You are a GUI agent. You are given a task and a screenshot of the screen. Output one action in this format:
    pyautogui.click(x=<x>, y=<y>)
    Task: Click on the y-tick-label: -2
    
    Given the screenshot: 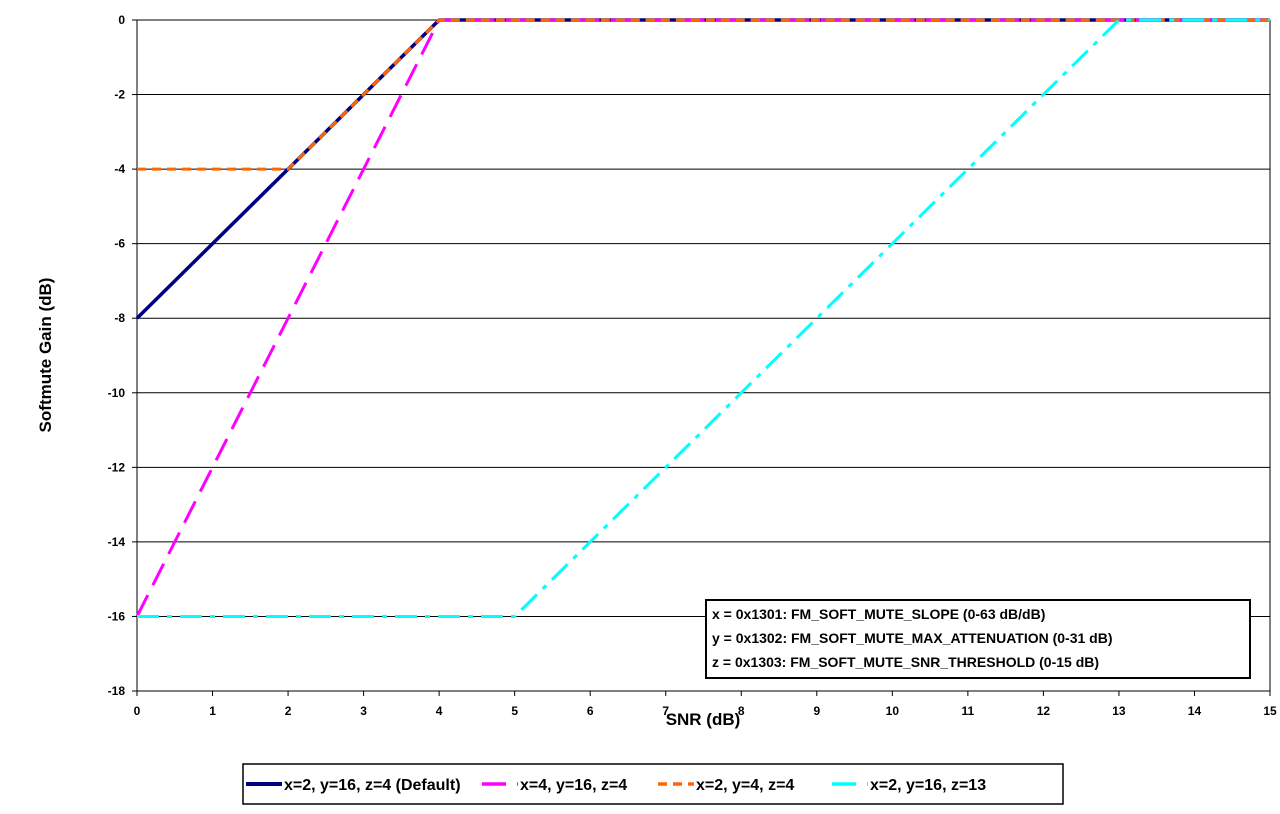 What is the action you would take?
    pyautogui.click(x=119, y=95)
    